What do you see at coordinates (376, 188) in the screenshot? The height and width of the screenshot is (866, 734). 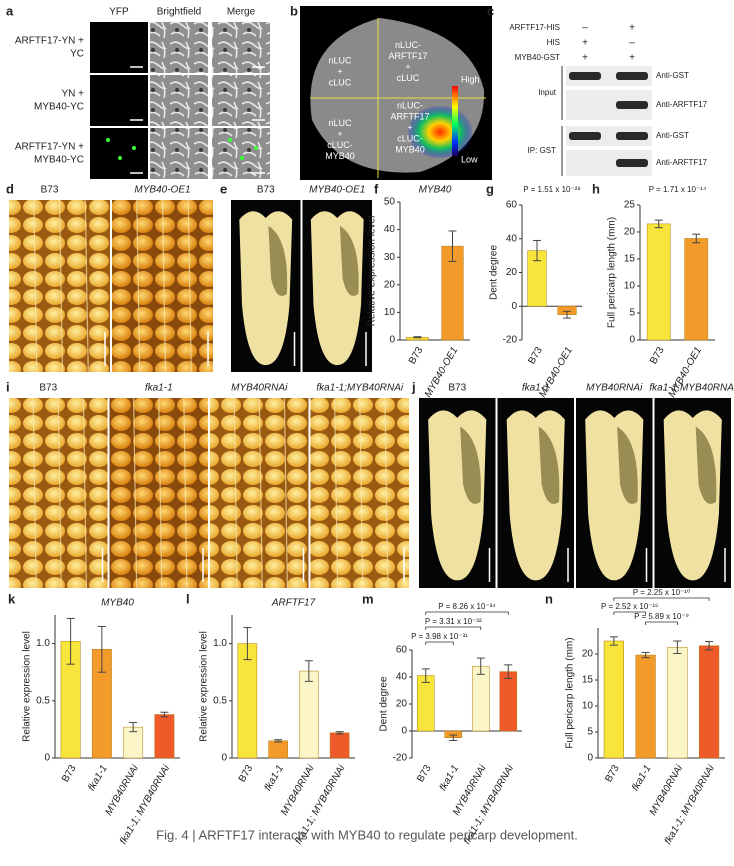 I see `panel-label: f` at bounding box center [376, 188].